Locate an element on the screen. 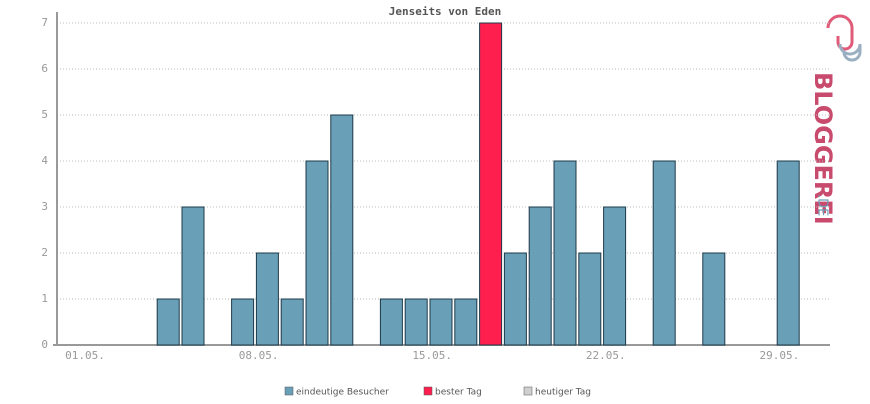 The width and height of the screenshot is (870, 404). x-tick-label: 22.05. is located at coordinates (606, 355).